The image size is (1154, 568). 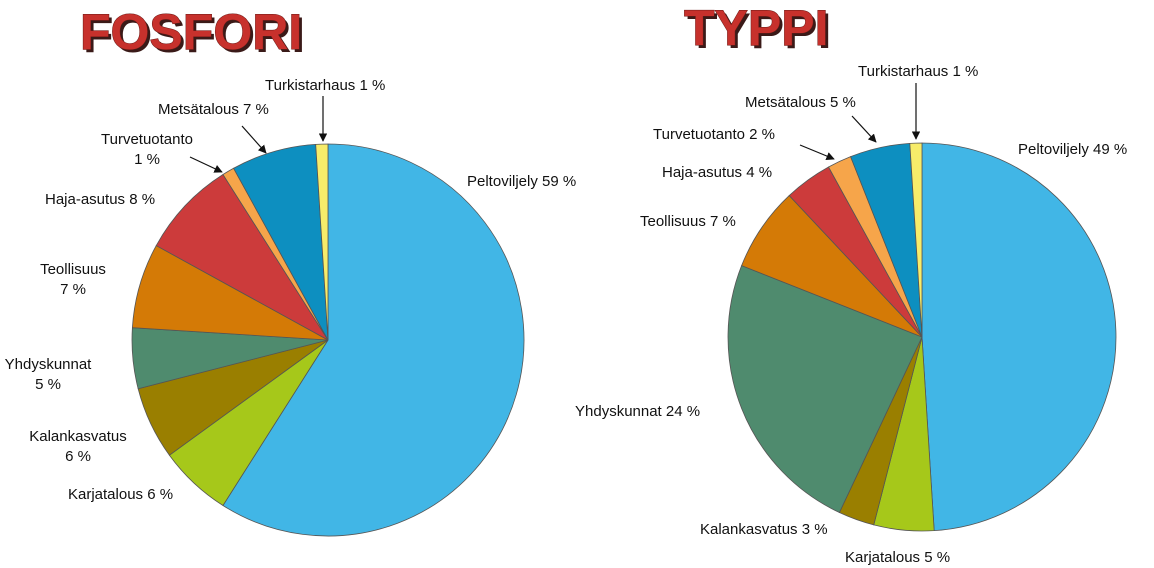 I want to click on slice-label: Haja-asutus 4 %, so click(x=717, y=172).